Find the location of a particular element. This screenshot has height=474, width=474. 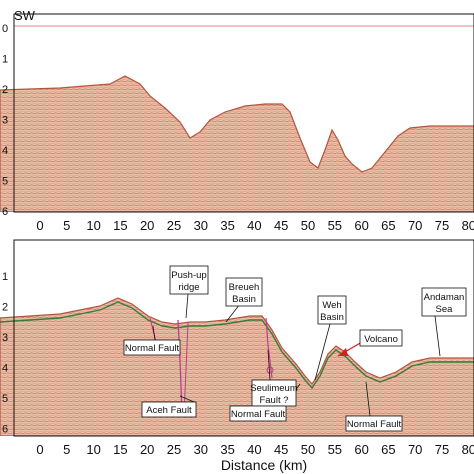

annotation-seulimeum-fault: Seulimeum Fault ? is located at coordinates (274, 393).